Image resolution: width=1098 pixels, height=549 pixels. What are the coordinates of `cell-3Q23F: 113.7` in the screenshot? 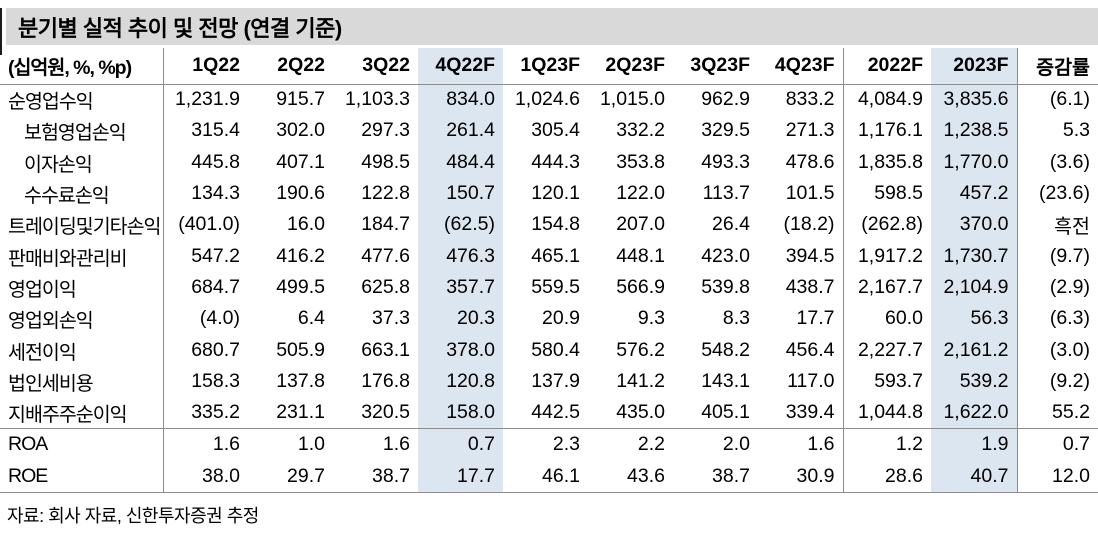 It's located at (726, 193).